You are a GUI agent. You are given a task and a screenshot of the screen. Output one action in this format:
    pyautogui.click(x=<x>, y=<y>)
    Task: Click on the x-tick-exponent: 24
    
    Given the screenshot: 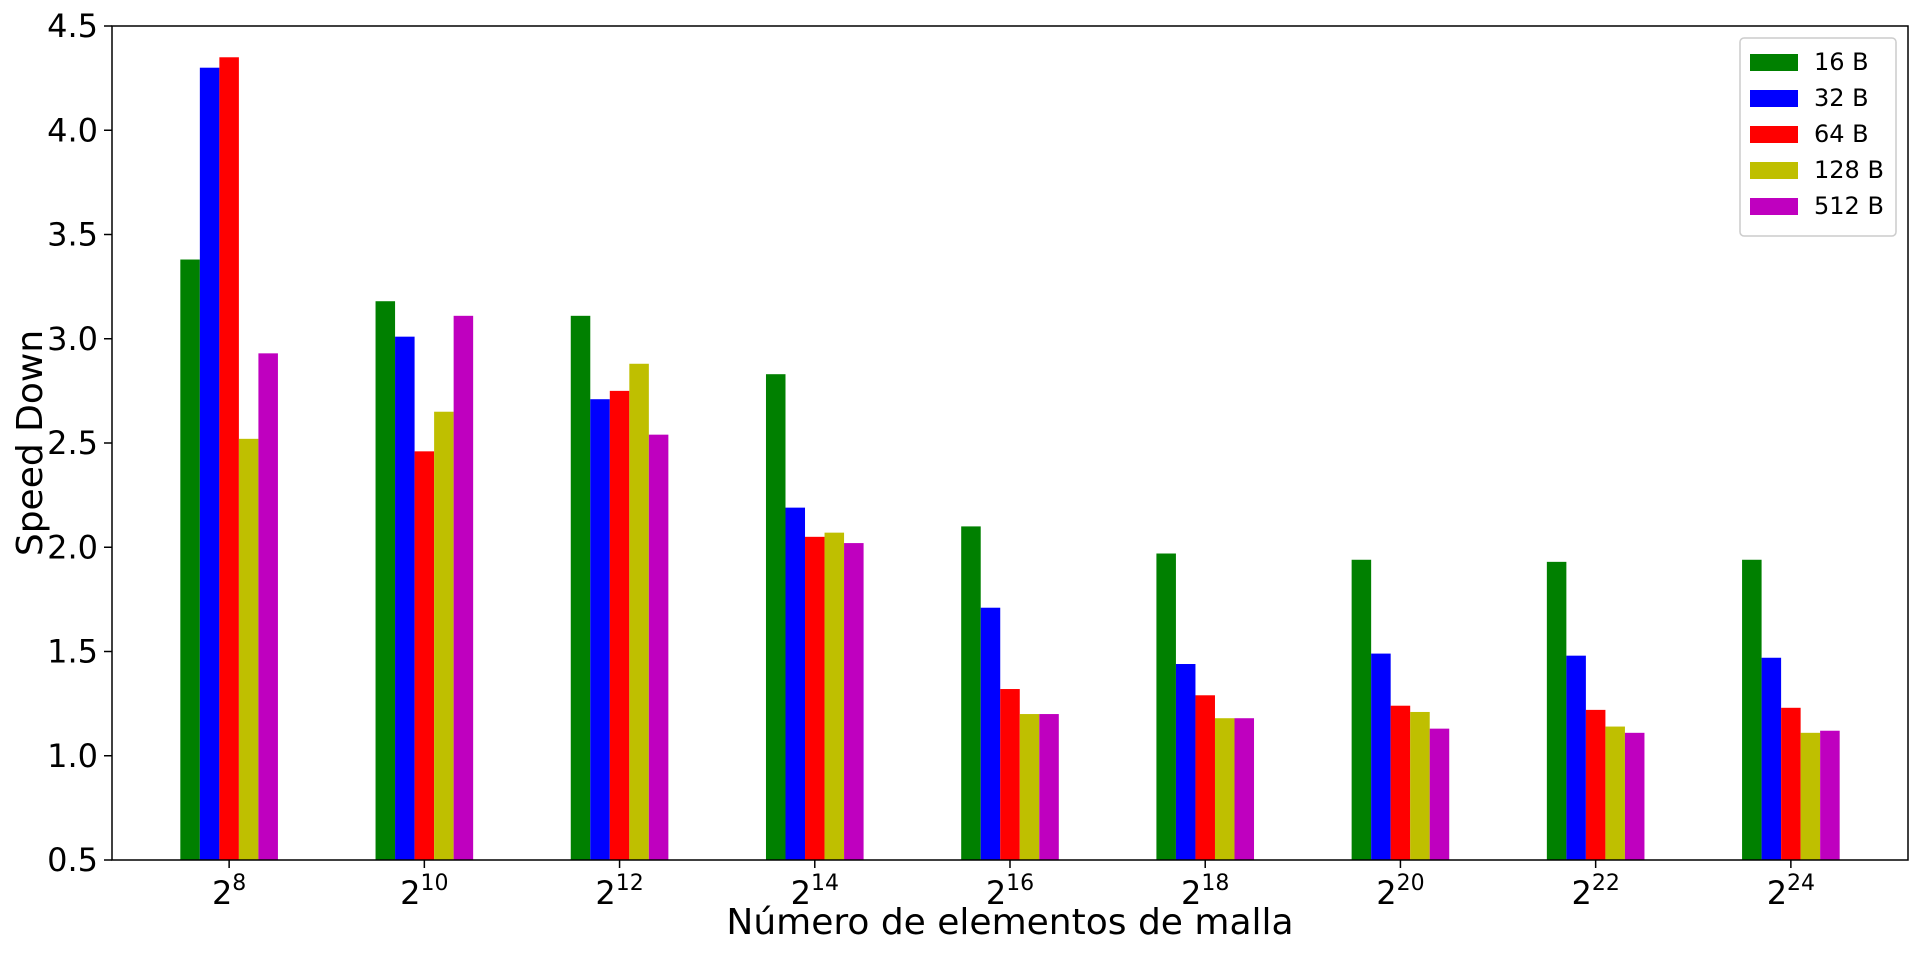 What is the action you would take?
    pyautogui.click(x=1801, y=883)
    